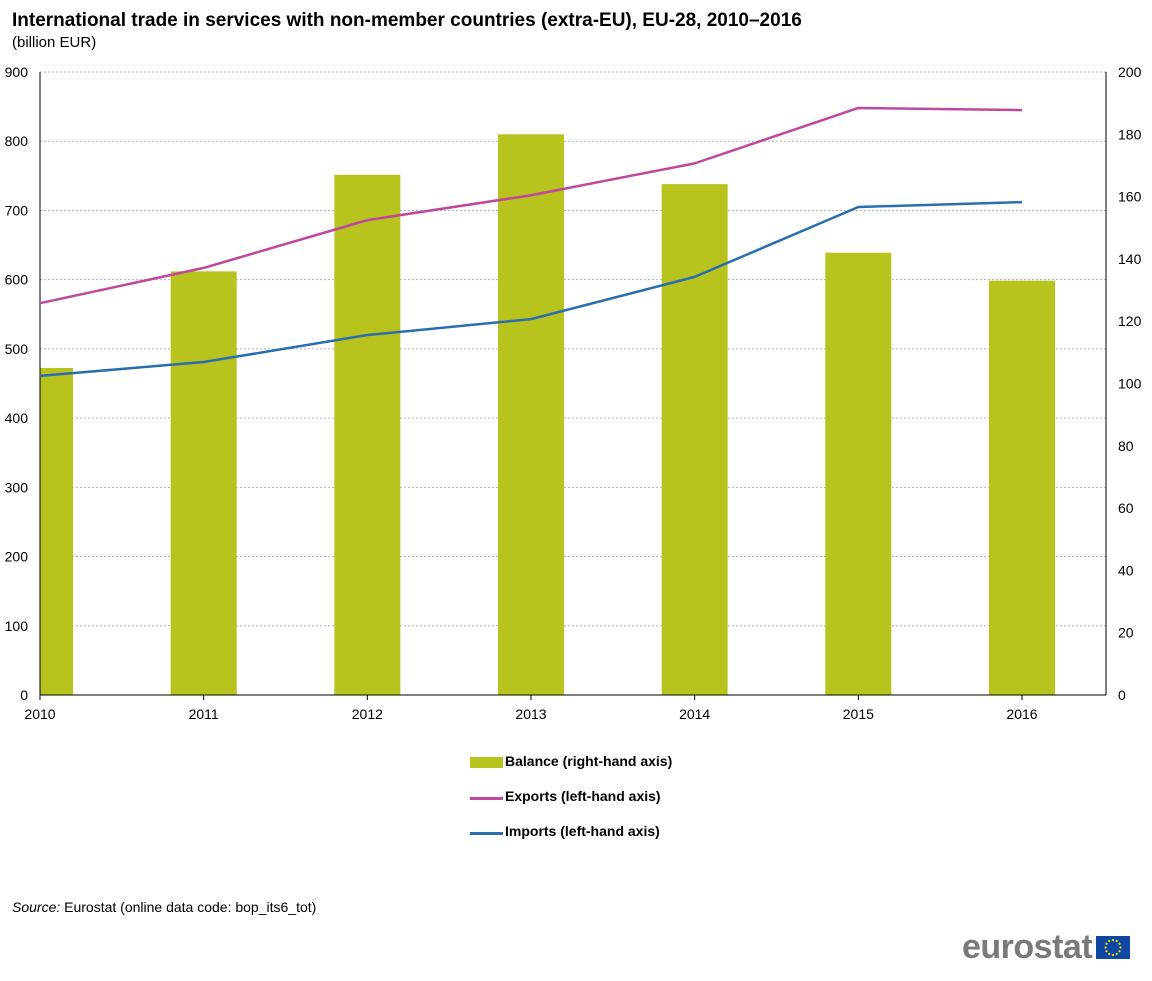 This screenshot has height=981, width=1152. I want to click on legend-swatch-exports, so click(486, 798).